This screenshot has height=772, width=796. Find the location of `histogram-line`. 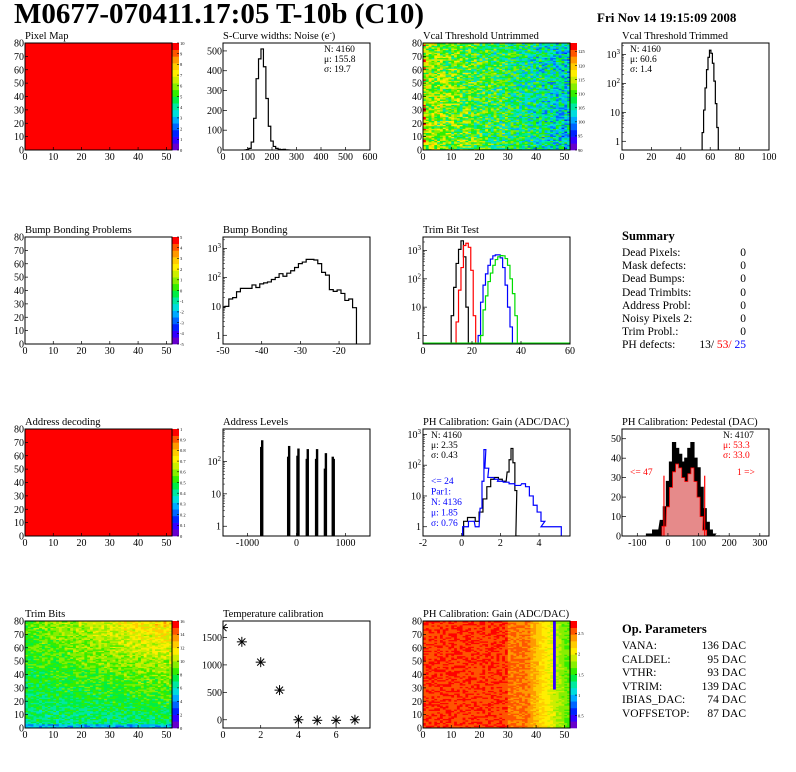

histogram-line is located at coordinates (267, 99).